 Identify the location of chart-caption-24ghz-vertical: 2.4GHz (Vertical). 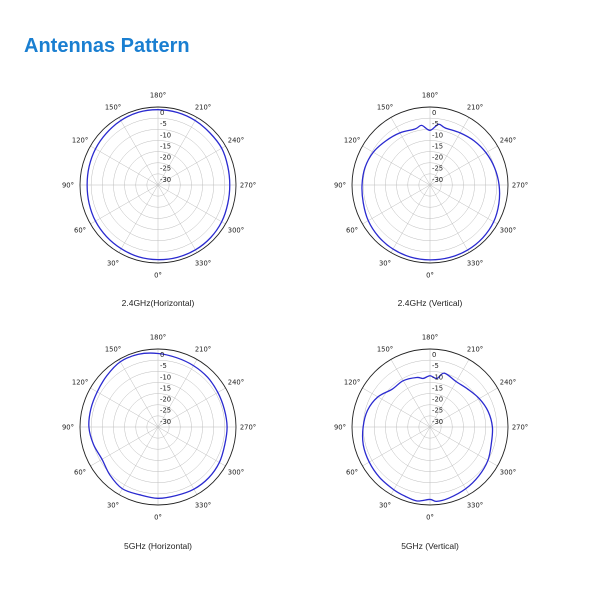
(430, 303).